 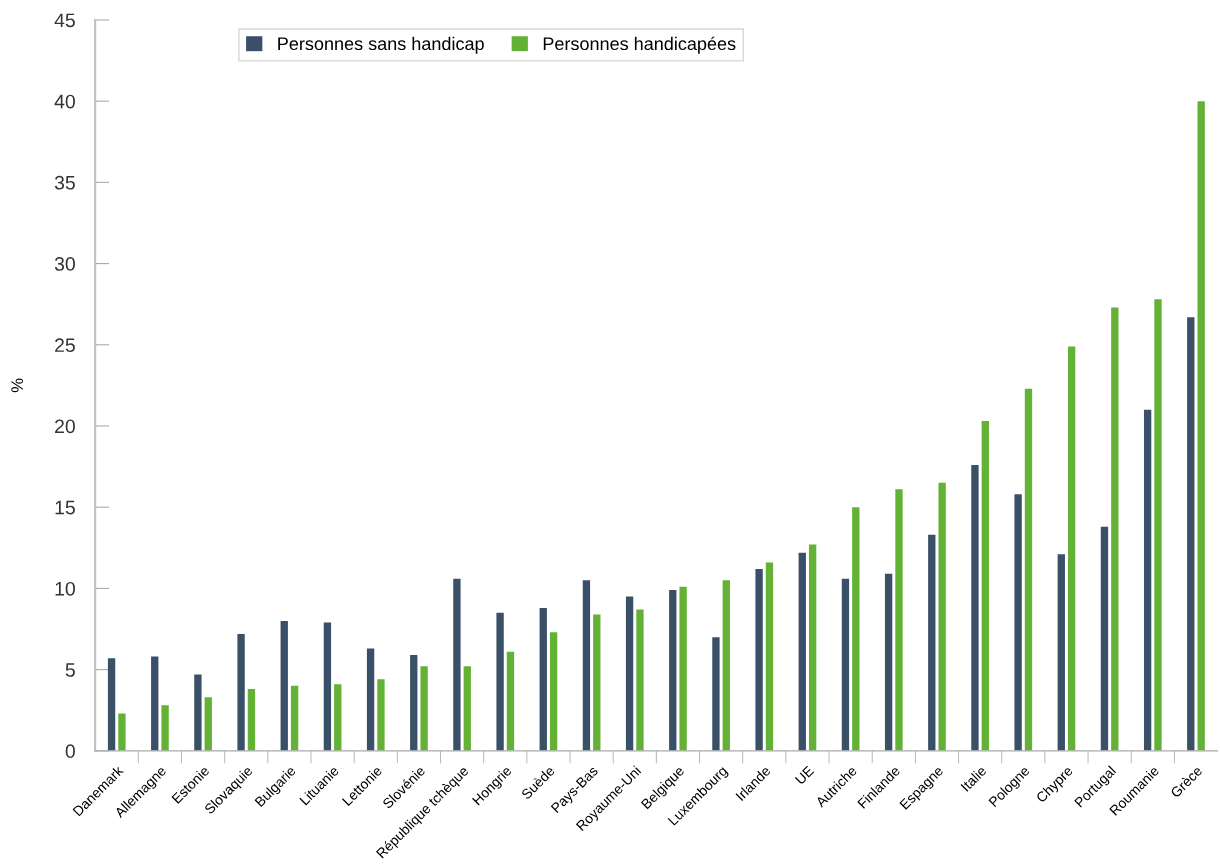 What do you see at coordinates (17, 385) in the screenshot?
I see `y-axis-title: %` at bounding box center [17, 385].